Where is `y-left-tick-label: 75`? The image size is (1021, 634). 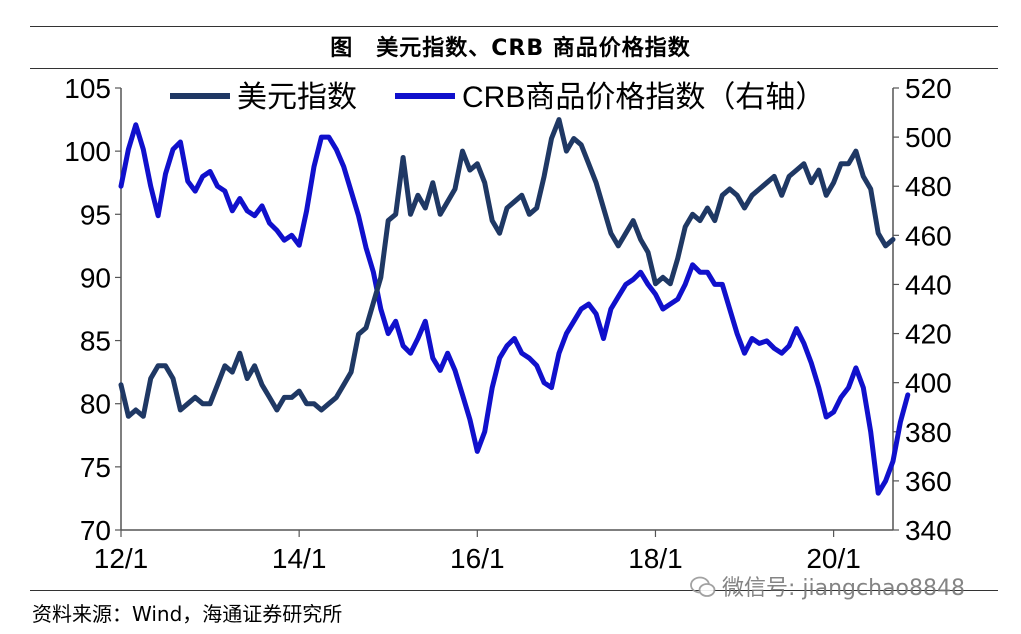 y-left-tick-label: 75 is located at coordinates (95, 467).